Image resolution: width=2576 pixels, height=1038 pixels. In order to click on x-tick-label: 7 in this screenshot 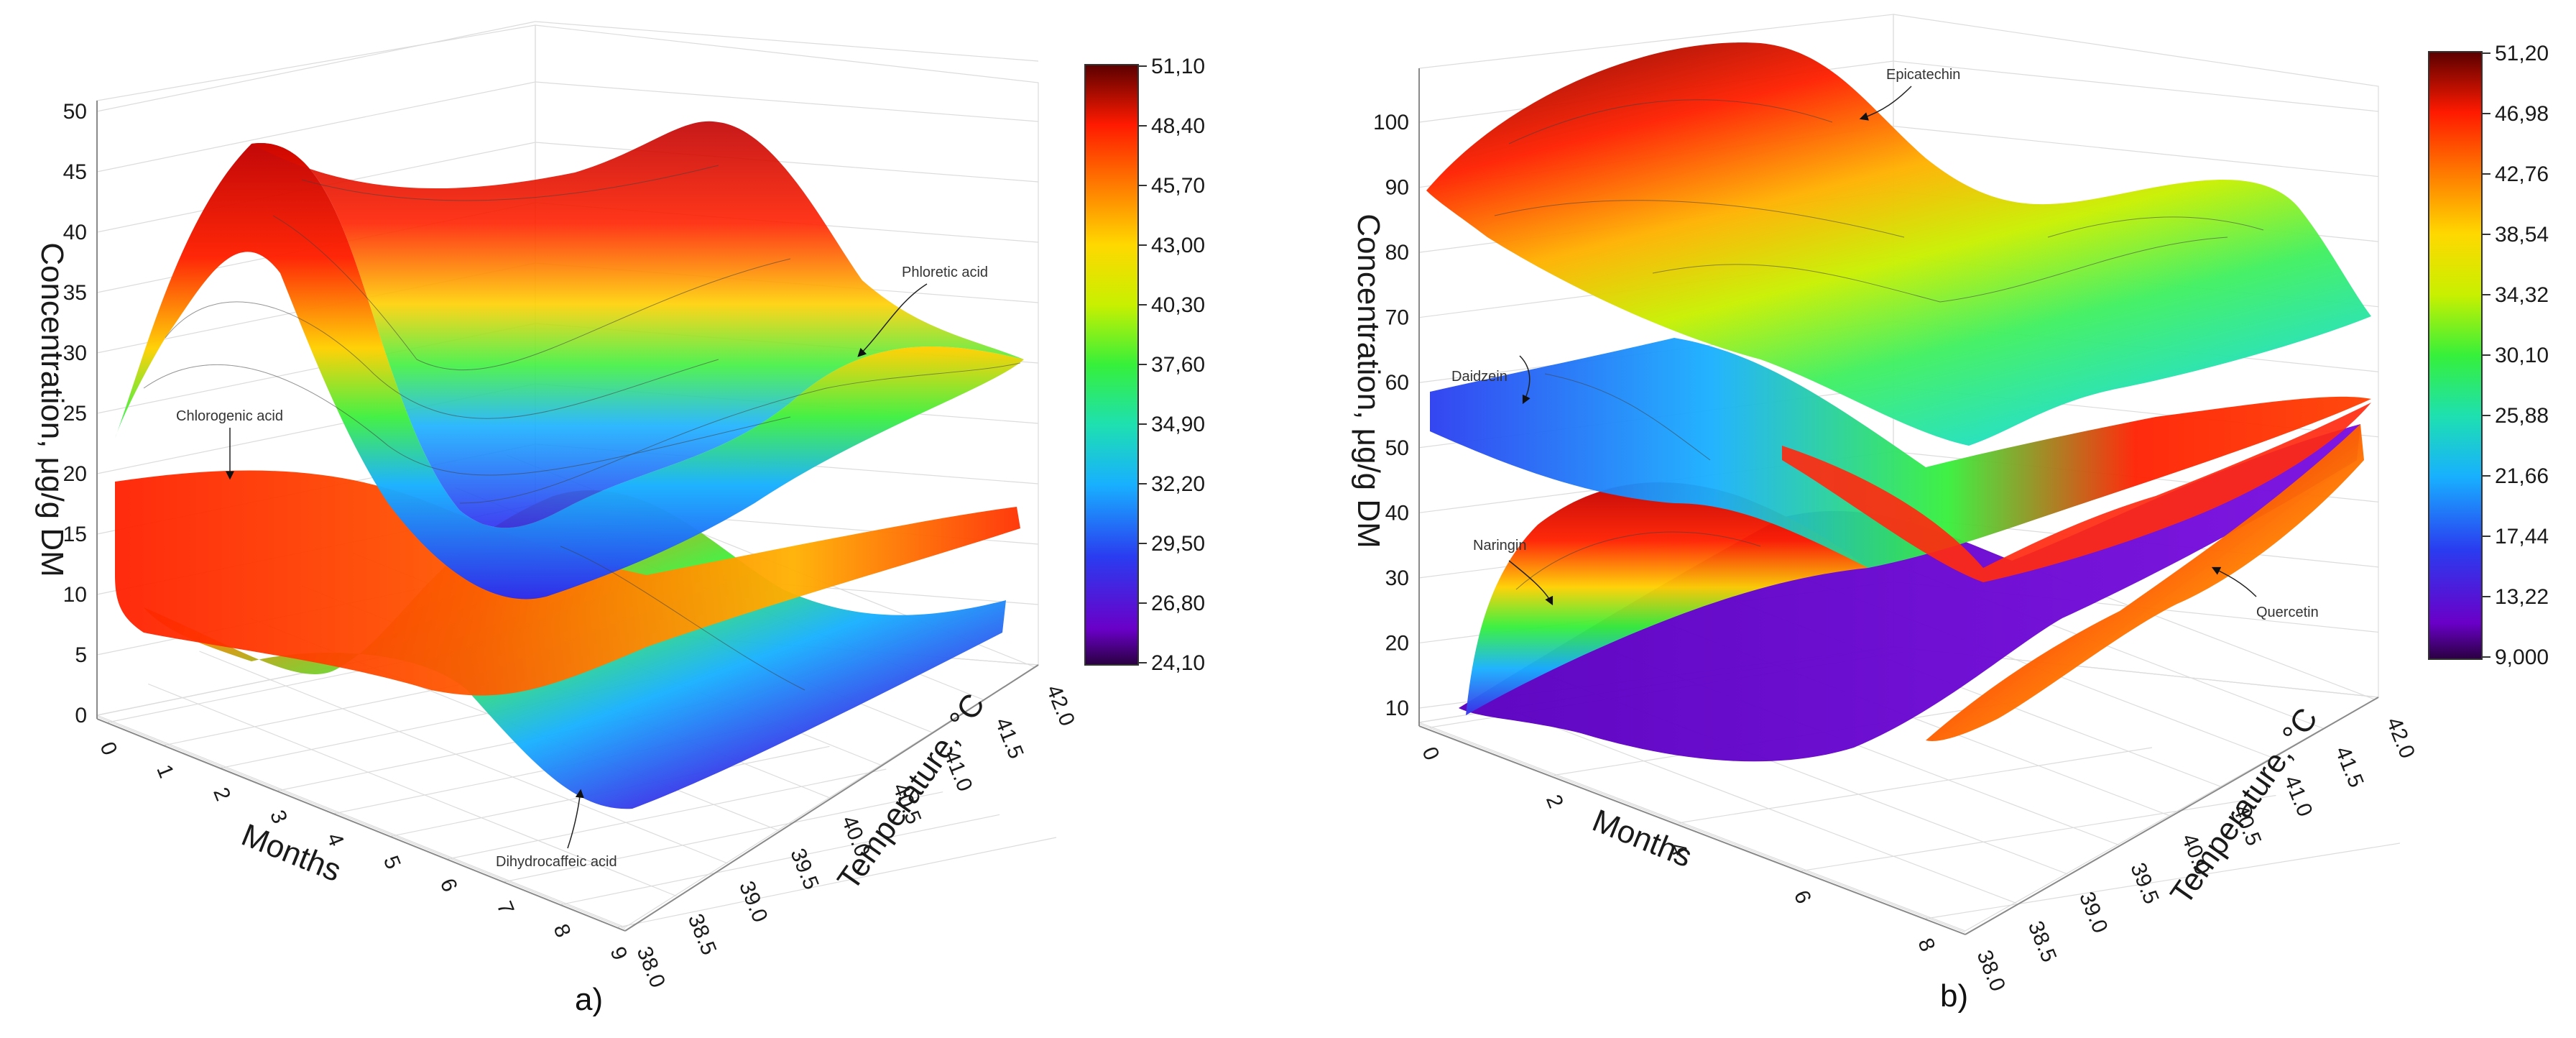, I will do `click(506, 908)`.